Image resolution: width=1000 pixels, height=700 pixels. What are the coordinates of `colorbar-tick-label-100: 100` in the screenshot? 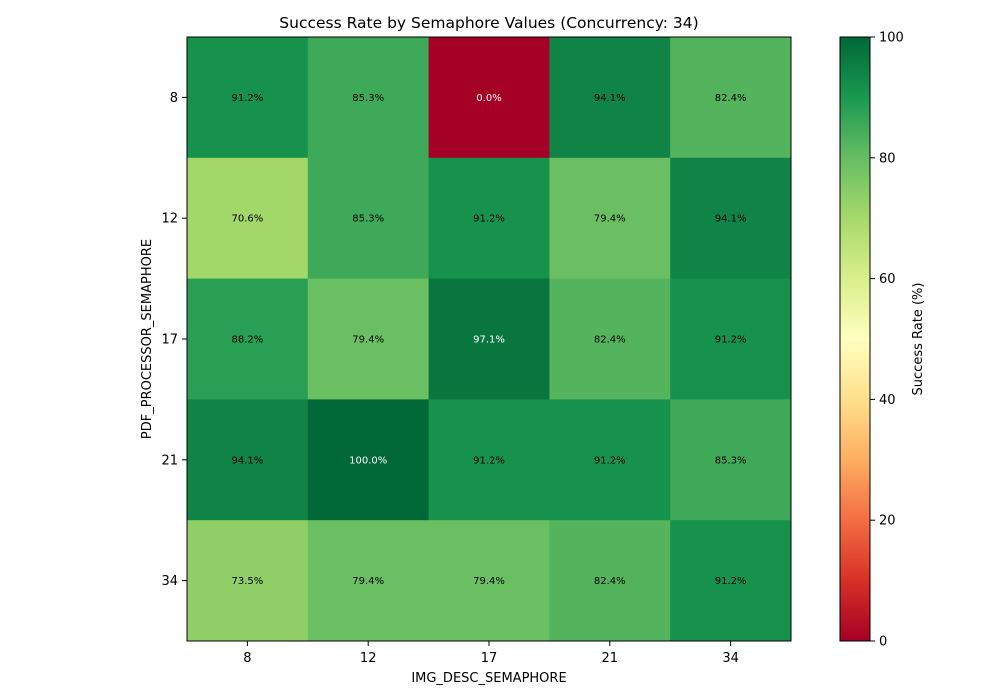 It's located at (891, 38).